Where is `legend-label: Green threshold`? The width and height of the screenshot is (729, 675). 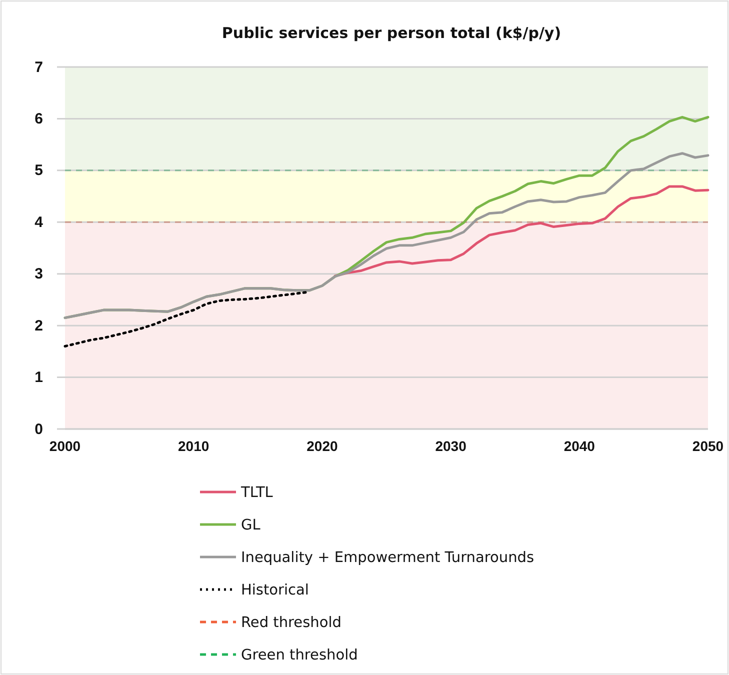 legend-label: Green threshold is located at coordinates (299, 656).